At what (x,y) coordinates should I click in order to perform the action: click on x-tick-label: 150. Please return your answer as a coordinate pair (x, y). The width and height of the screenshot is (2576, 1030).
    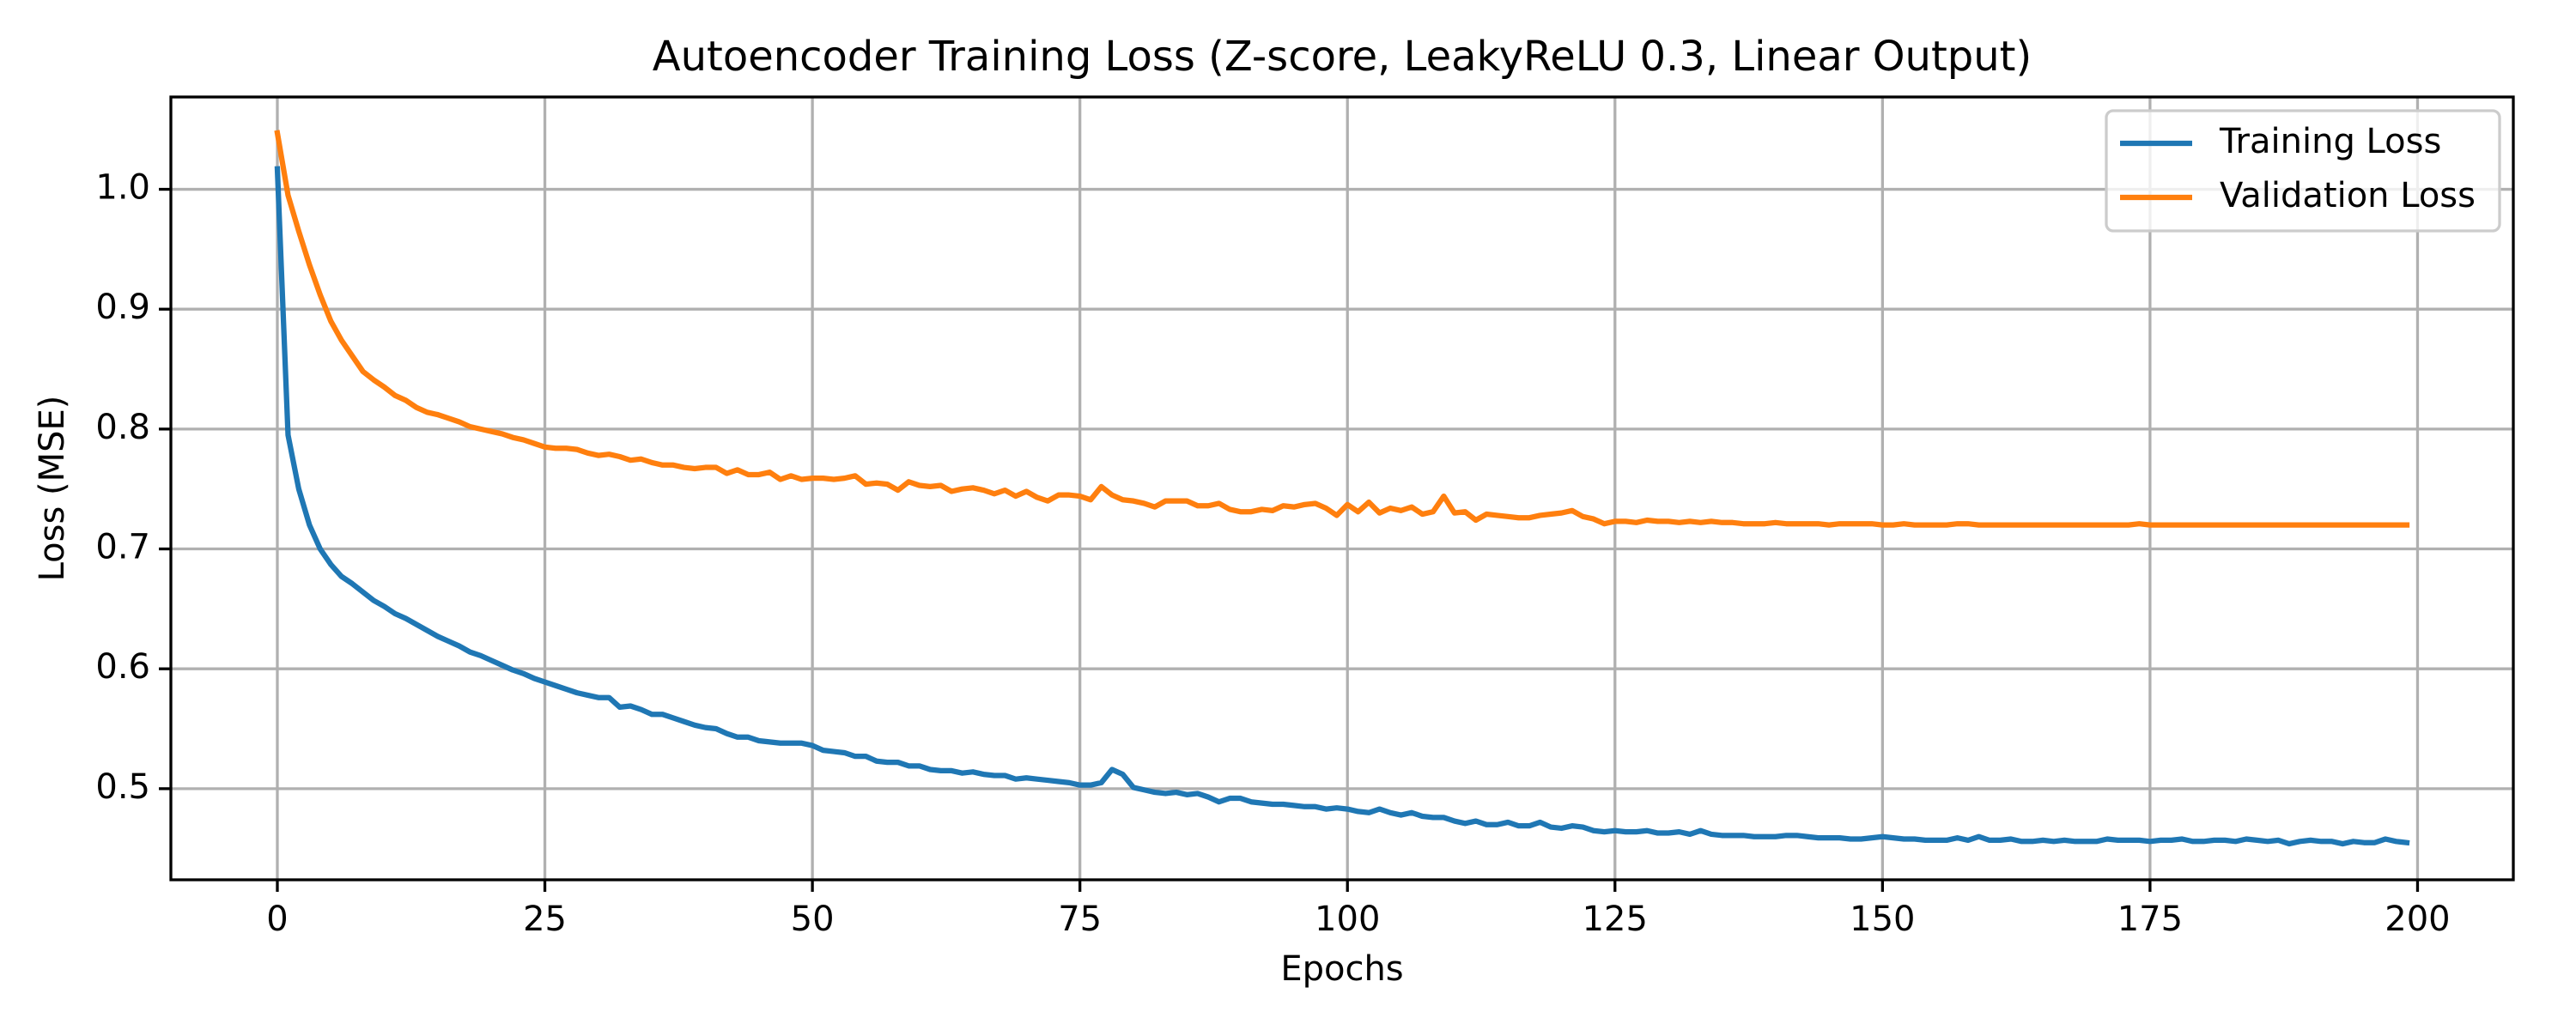
    Looking at the image, I should click on (1882, 919).